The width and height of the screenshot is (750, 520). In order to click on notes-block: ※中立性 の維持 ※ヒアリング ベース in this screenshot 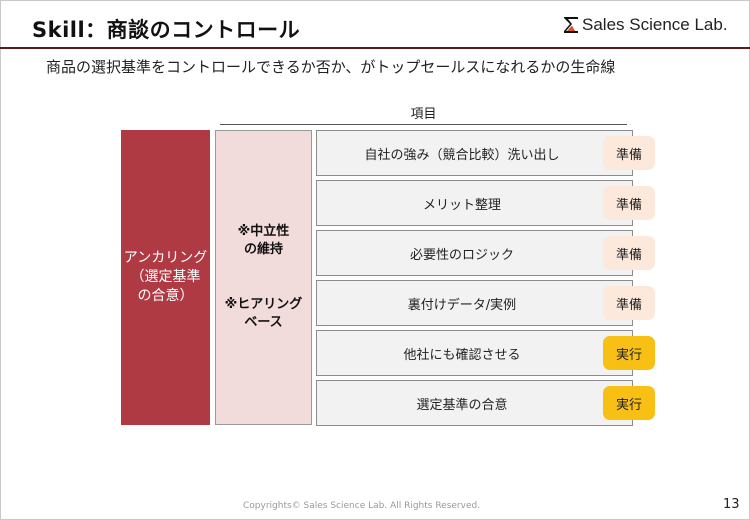, I will do `click(263, 277)`.